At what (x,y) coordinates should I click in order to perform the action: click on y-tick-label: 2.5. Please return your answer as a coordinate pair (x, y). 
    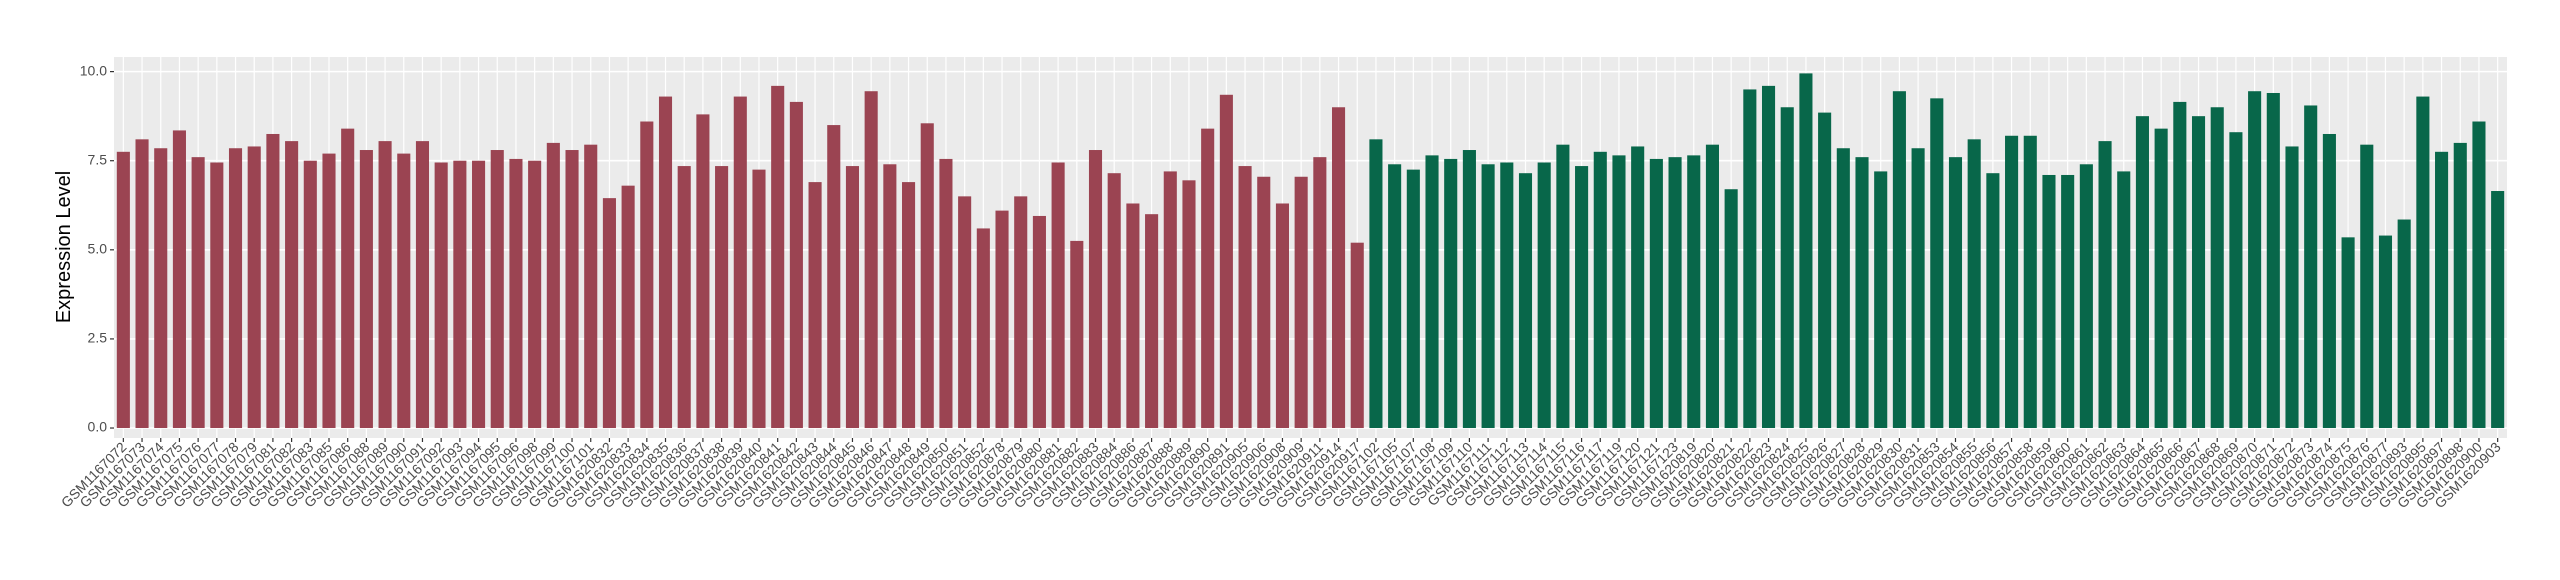
    Looking at the image, I should click on (98, 338).